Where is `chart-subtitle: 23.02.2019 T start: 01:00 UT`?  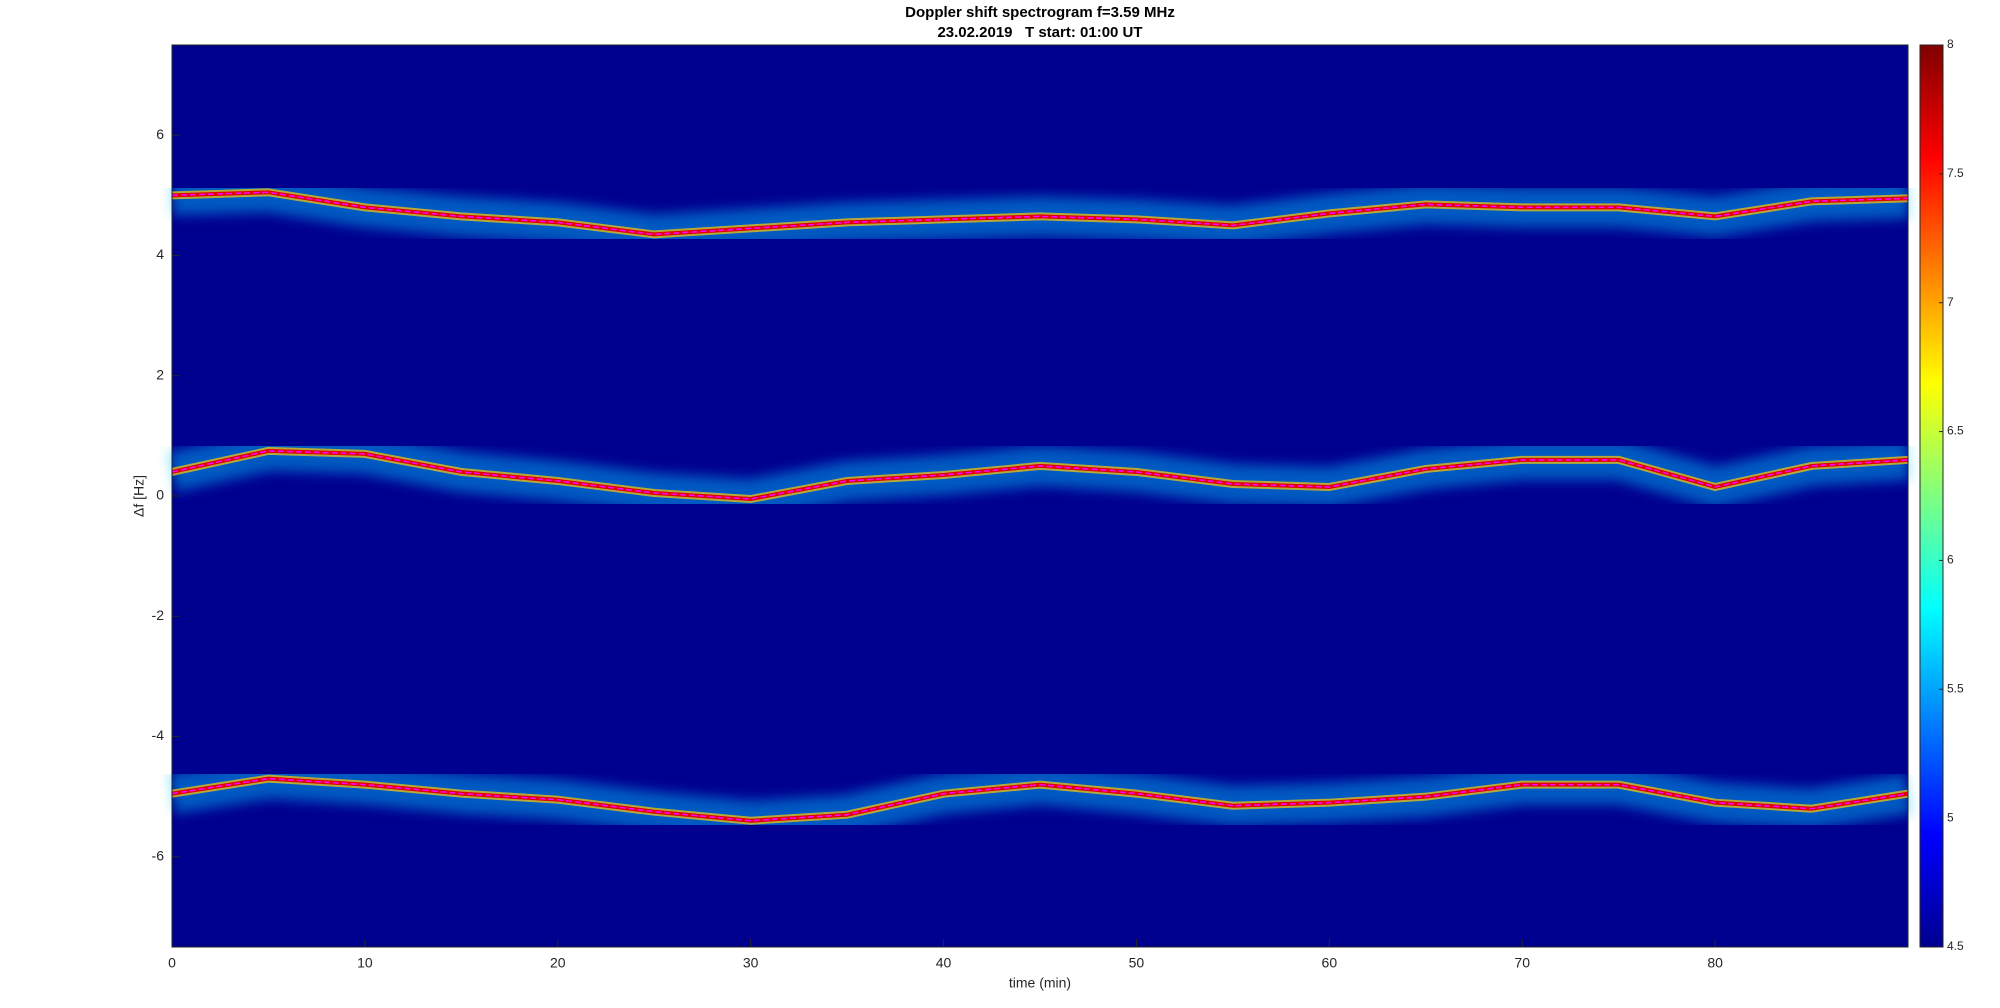 chart-subtitle: 23.02.2019 T start: 01:00 UT is located at coordinates (1039, 32).